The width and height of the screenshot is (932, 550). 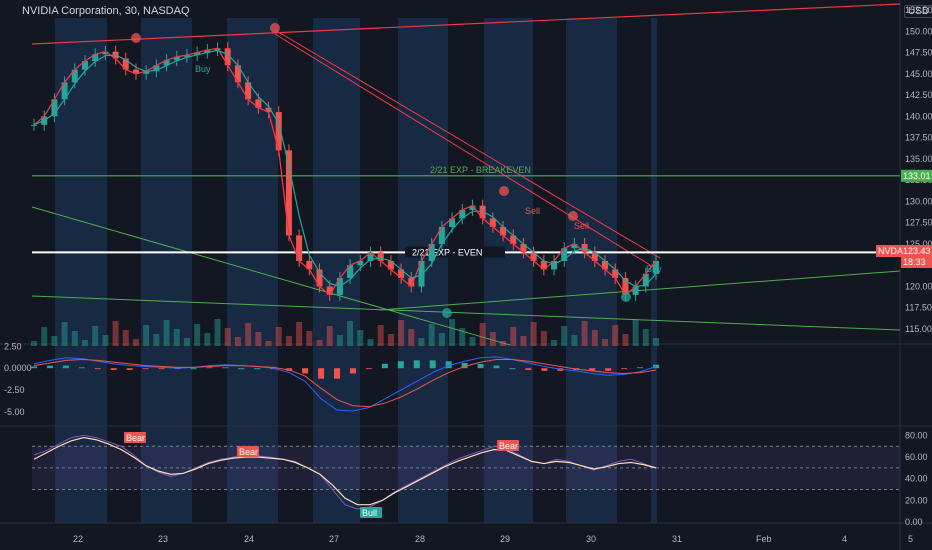 What do you see at coordinates (918, 308) in the screenshot?
I see `price-tick-label: 117.50` at bounding box center [918, 308].